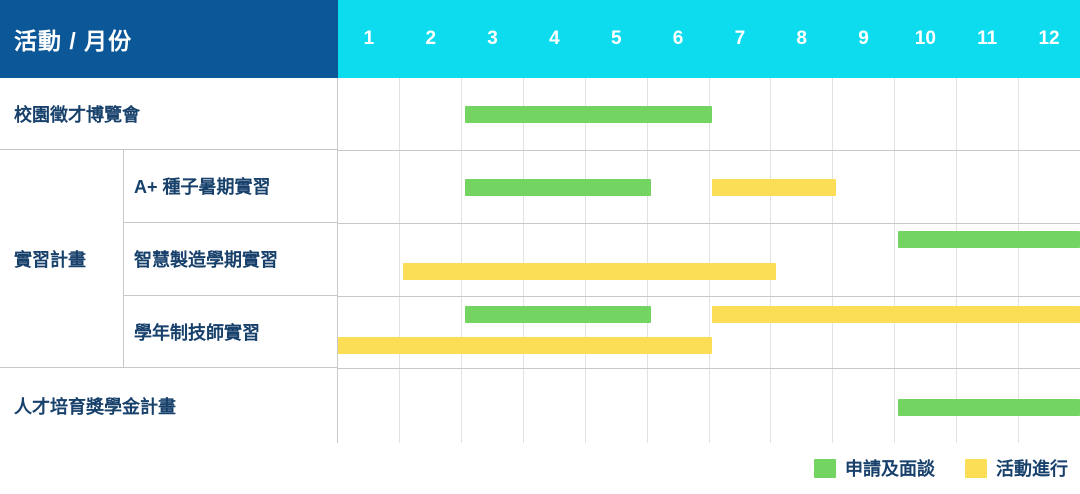 This screenshot has width=1080, height=494. What do you see at coordinates (925, 38) in the screenshot?
I see `month-header-10: 10` at bounding box center [925, 38].